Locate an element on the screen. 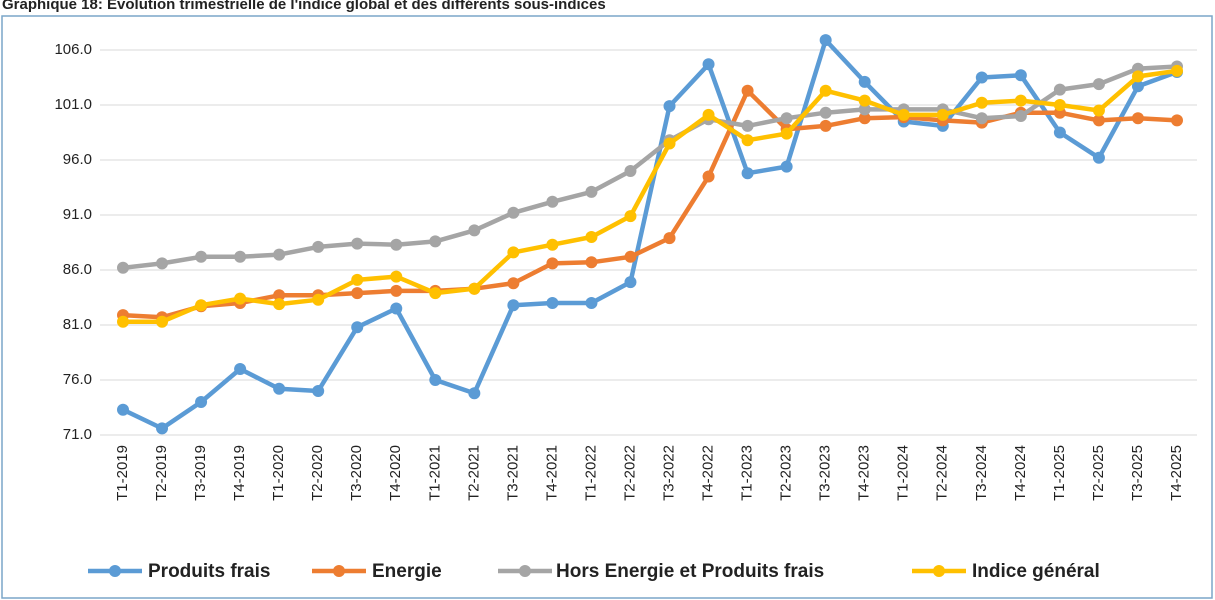  x-tick-label: T4-2023 is located at coordinates (864, 473).